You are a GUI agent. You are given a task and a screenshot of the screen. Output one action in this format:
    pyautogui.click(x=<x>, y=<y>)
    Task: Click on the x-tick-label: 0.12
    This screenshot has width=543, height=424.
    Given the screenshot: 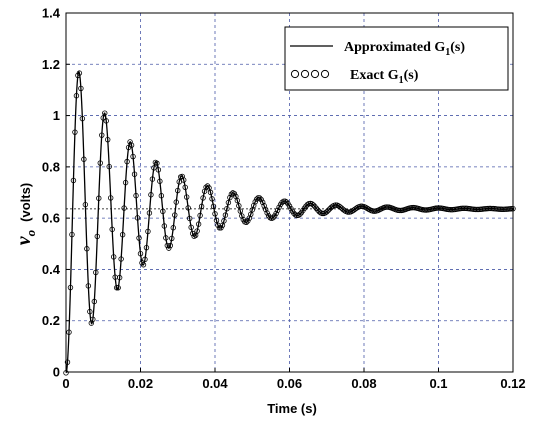 What is the action you would take?
    pyautogui.click(x=512, y=383)
    